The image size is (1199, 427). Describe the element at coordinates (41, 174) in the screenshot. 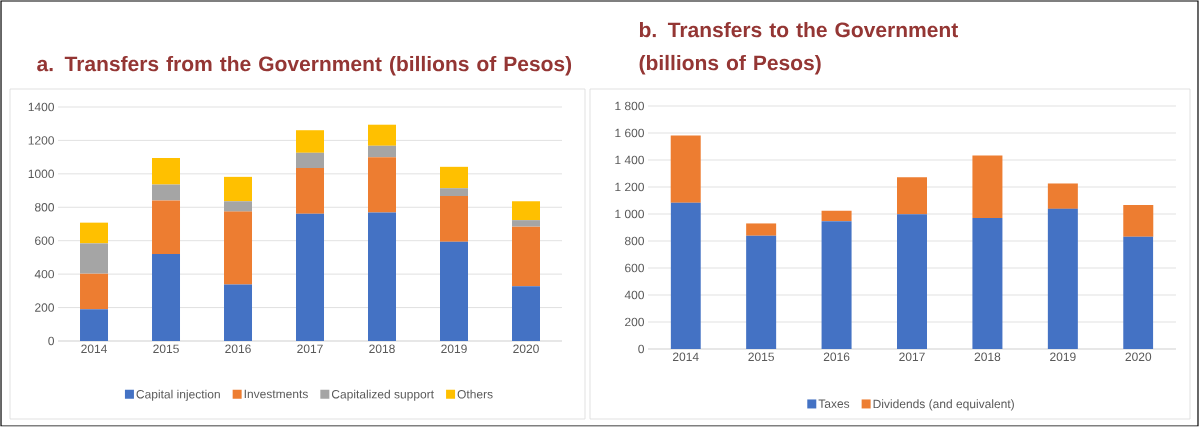

I see `y-tick-label: 1000` at that location.